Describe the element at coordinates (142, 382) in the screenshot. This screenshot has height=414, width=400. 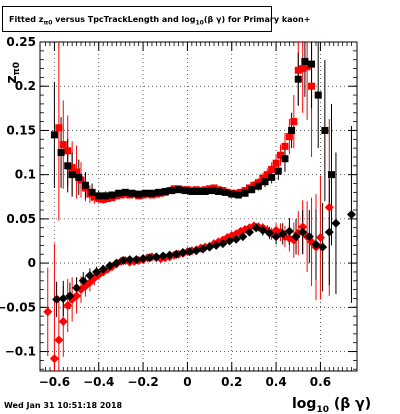
I see `x-tick-label: −0.2` at that location.